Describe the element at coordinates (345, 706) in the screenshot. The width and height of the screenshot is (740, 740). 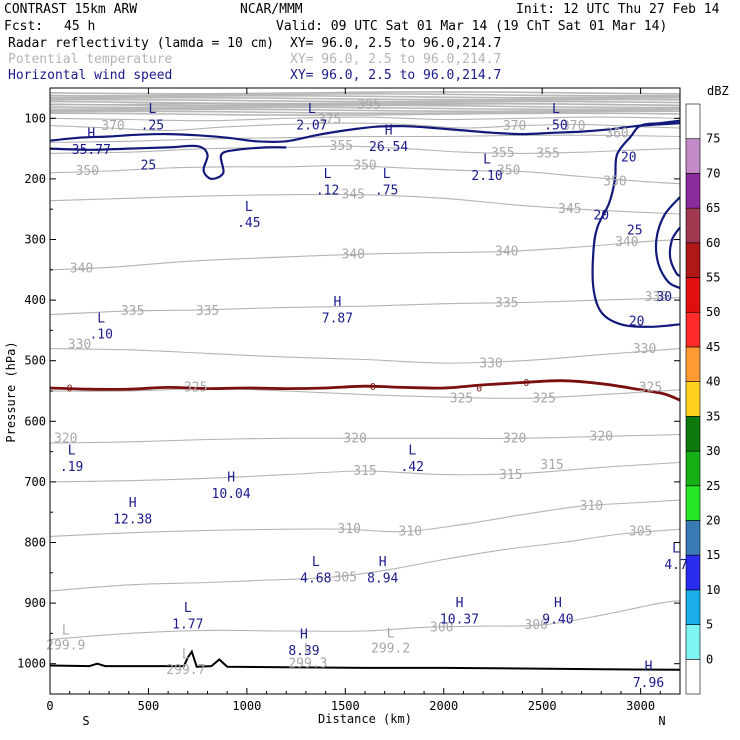
I see `x-tick-label: 1500` at that location.